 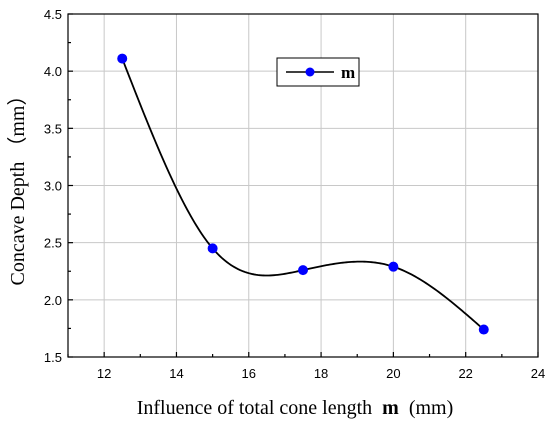 What do you see at coordinates (393, 373) in the screenshot?
I see `x-tick-label-4: 20` at bounding box center [393, 373].